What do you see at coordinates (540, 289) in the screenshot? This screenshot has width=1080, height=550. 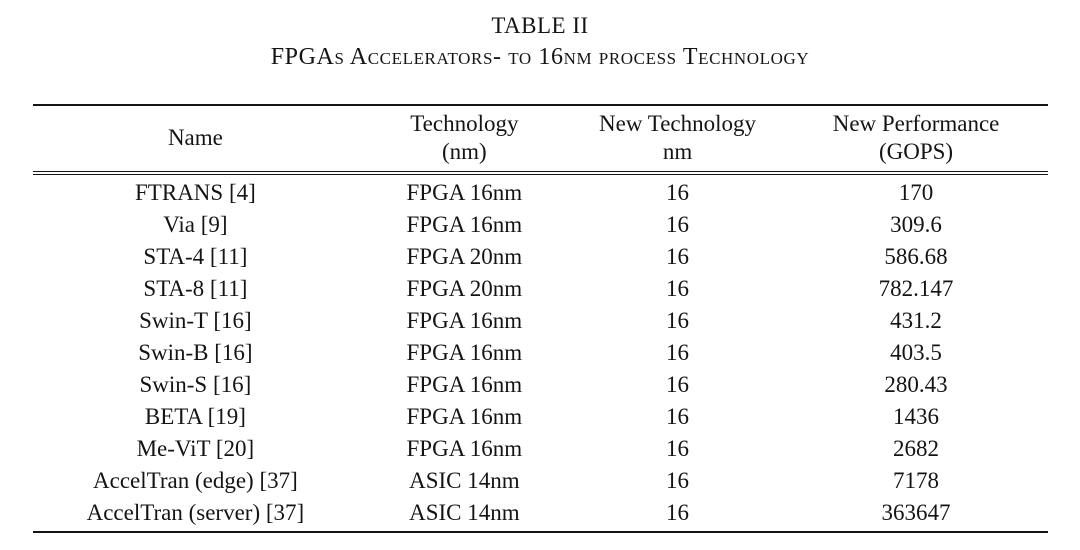 I see `table-row: STA-8 [11] FPGA 20nm 16 782.147` at bounding box center [540, 289].